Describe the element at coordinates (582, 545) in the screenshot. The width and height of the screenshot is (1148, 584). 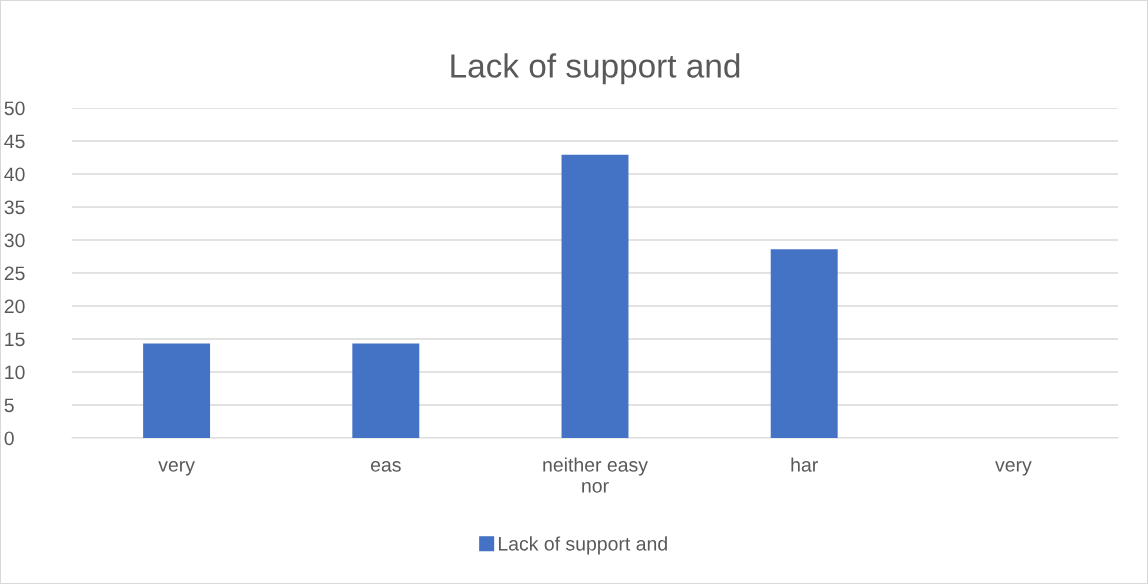
I see `legend-label: Lack of support and` at that location.